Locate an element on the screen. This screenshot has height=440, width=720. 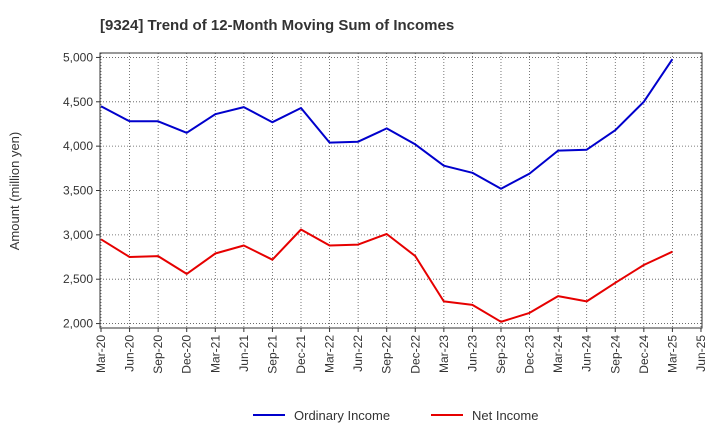
x-tick-label: Dec-22 is located at coordinates (415, 354).